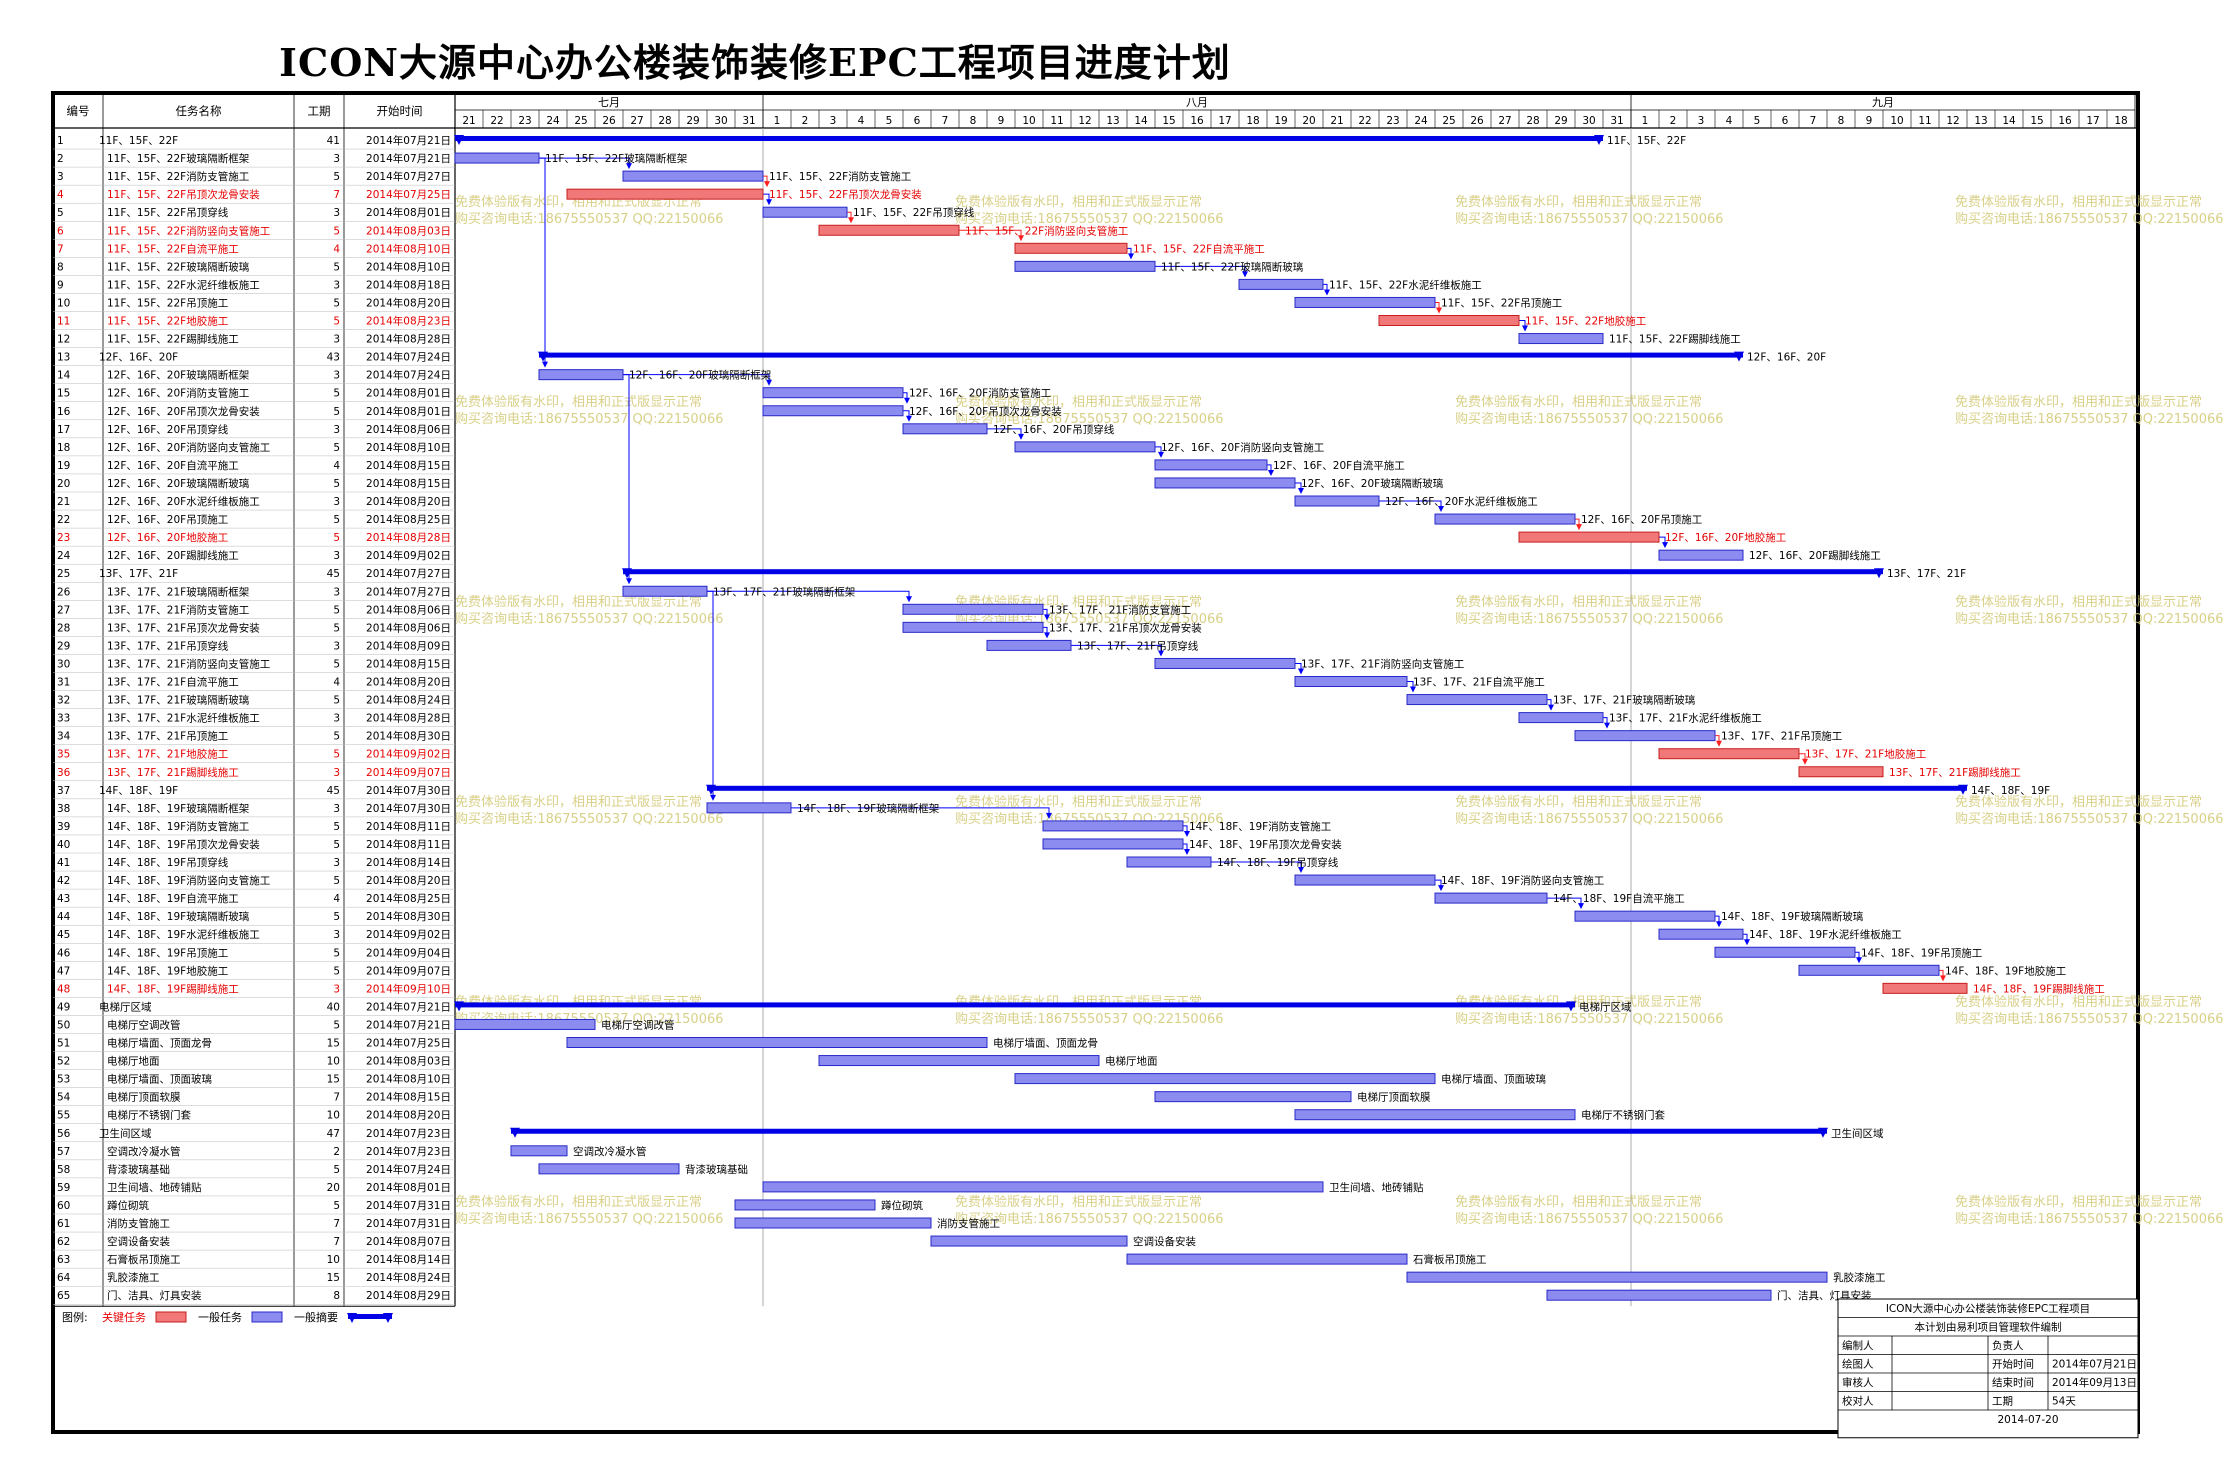 The width and height of the screenshot is (2238, 1479). I want to click on day-label: 2, so click(1673, 121).